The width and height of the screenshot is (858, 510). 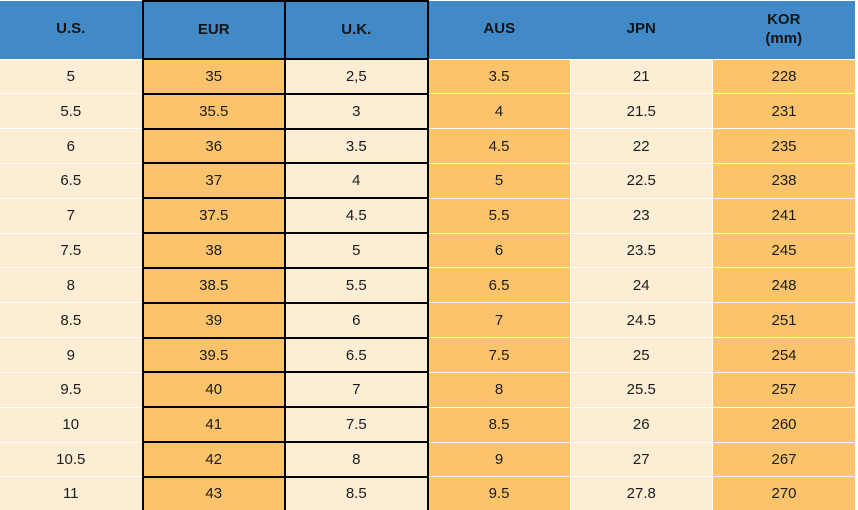 I want to click on cell-jpn: 24.5, so click(x=641, y=320).